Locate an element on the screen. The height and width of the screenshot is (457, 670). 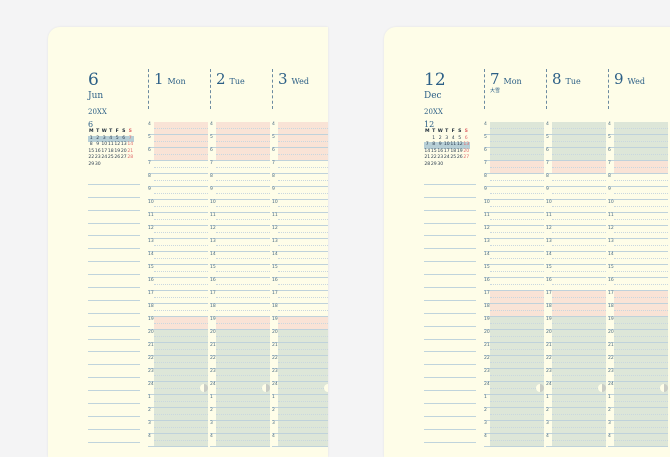
time-slot: 24 is located at coordinates (638, 388).